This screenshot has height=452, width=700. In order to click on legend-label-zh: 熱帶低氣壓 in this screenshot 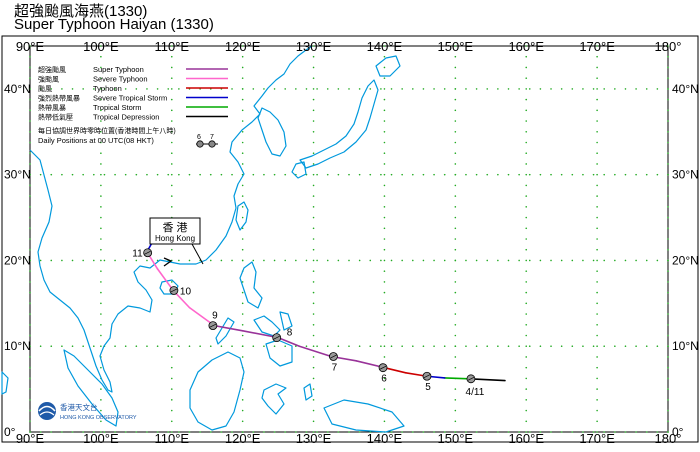, I will do `click(55, 117)`.